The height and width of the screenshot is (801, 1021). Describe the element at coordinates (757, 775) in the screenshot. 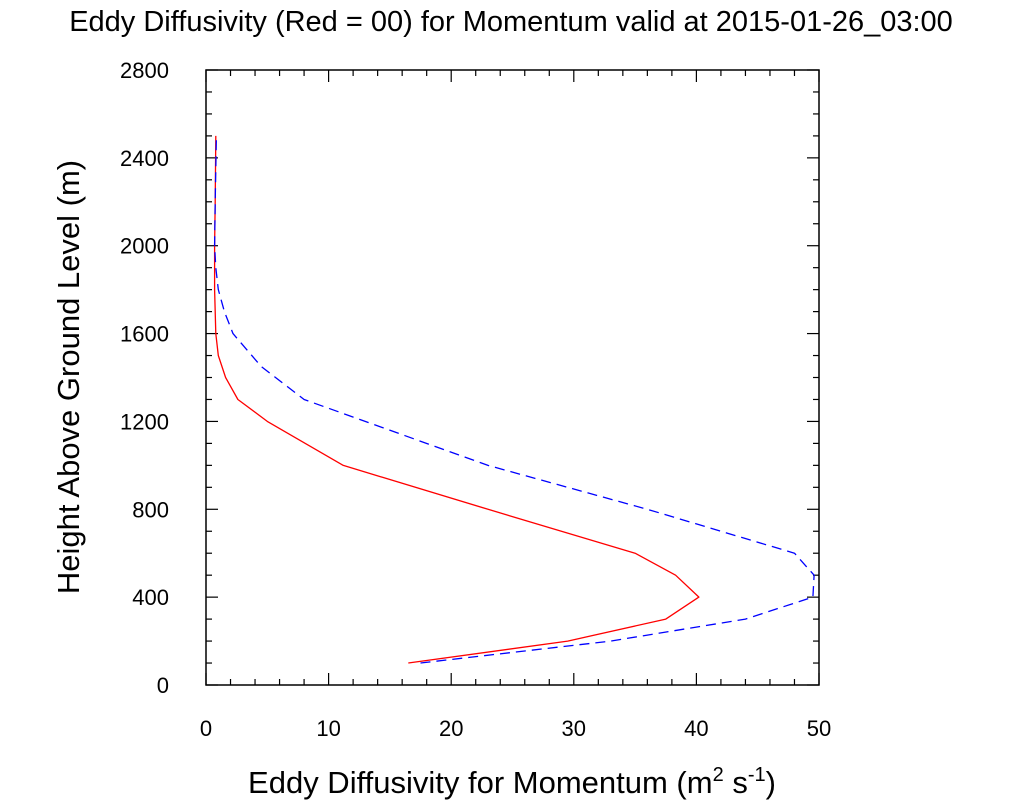

I see `x-axis-label-sup2: -1` at that location.